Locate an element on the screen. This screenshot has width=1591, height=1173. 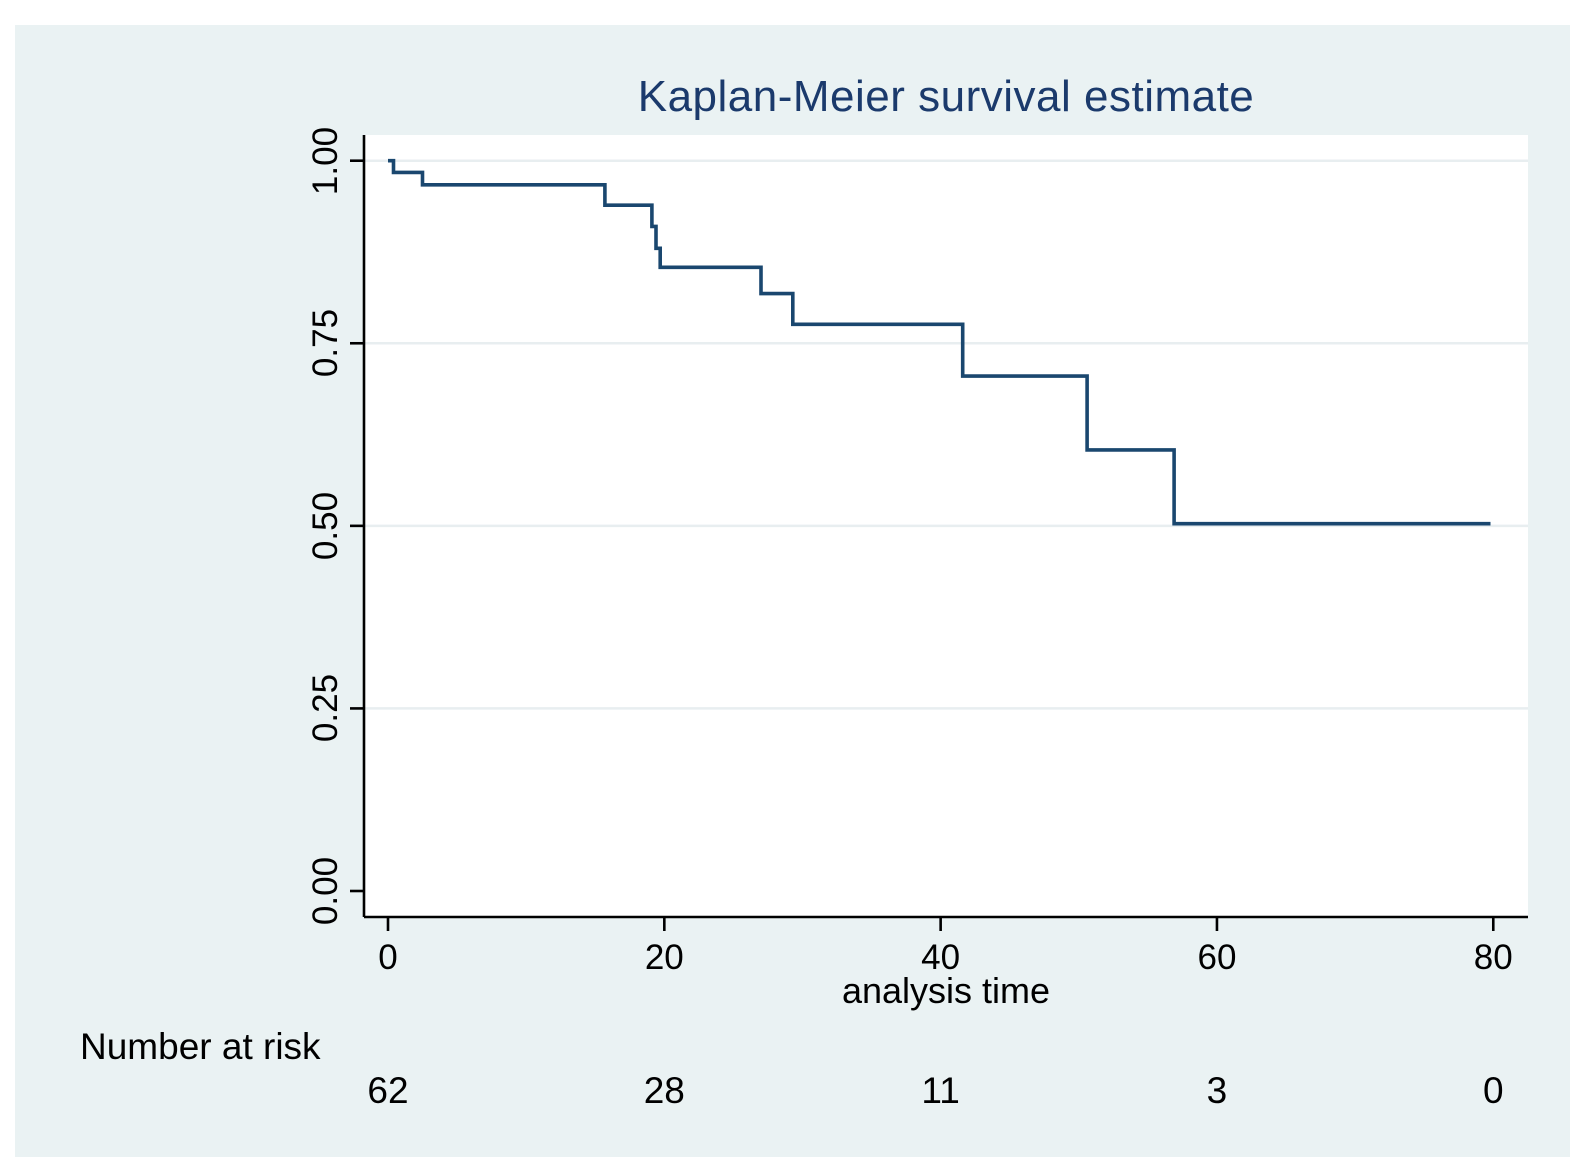
risk-count: 11 is located at coordinates (940, 1090).